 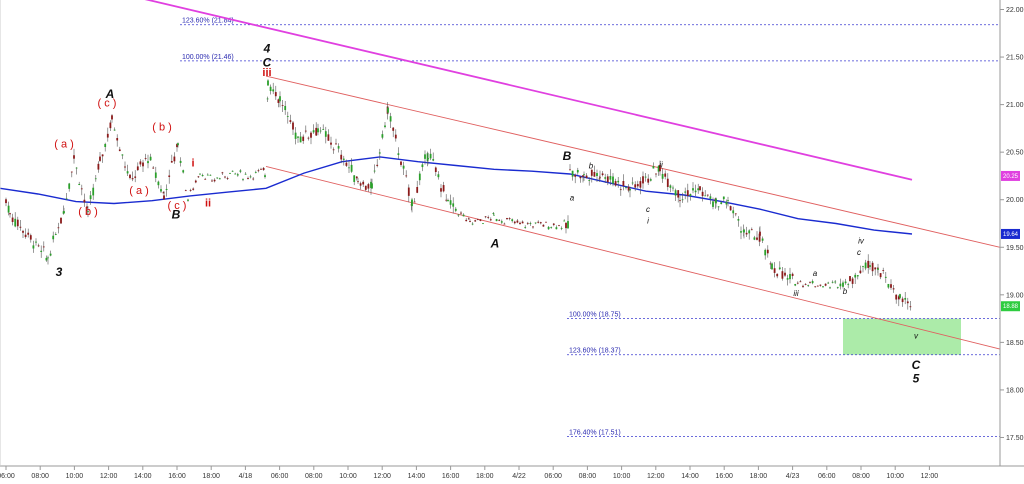 I want to click on wave-label-intermediate: i, so click(x=192, y=163).